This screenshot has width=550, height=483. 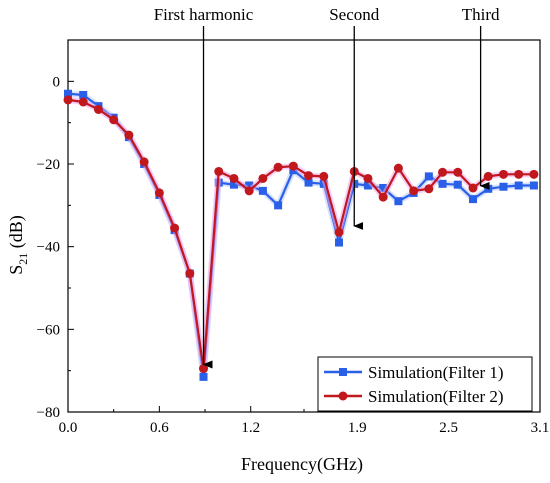 What do you see at coordinates (354, 14) in the screenshot?
I see `annotation-label: Second` at bounding box center [354, 14].